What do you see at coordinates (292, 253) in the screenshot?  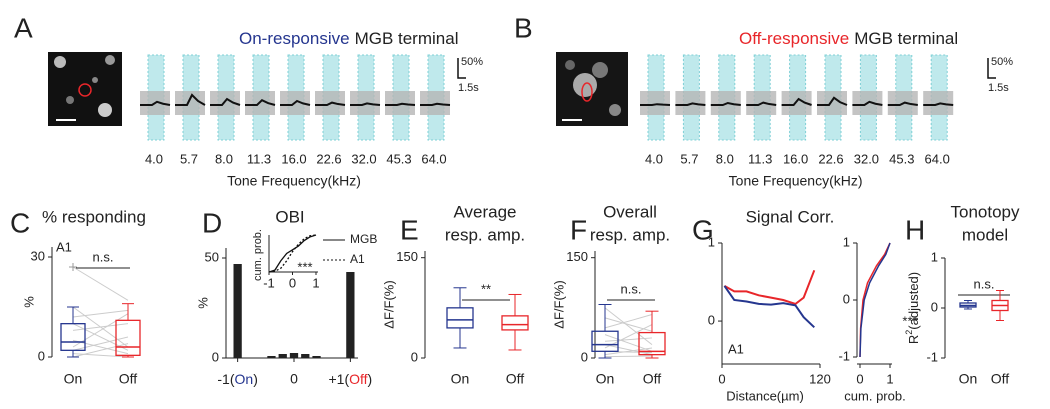 I see `cumulative-line` at bounding box center [292, 253].